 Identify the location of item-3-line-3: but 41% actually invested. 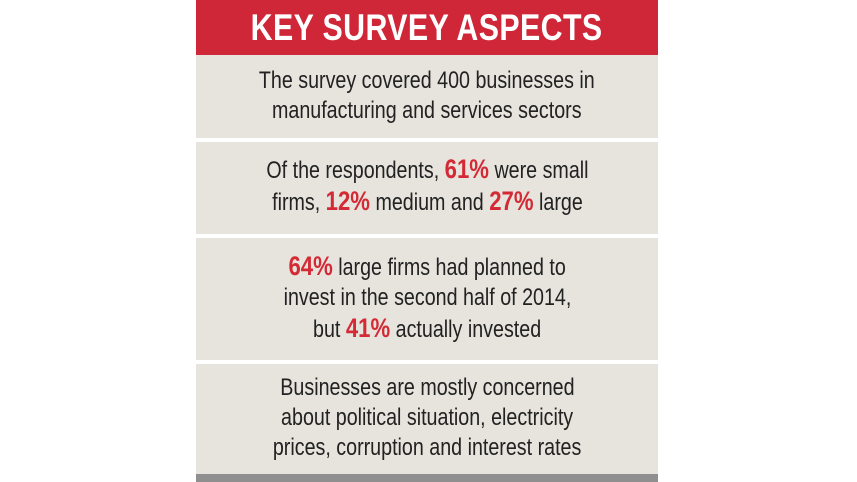
(427, 329).